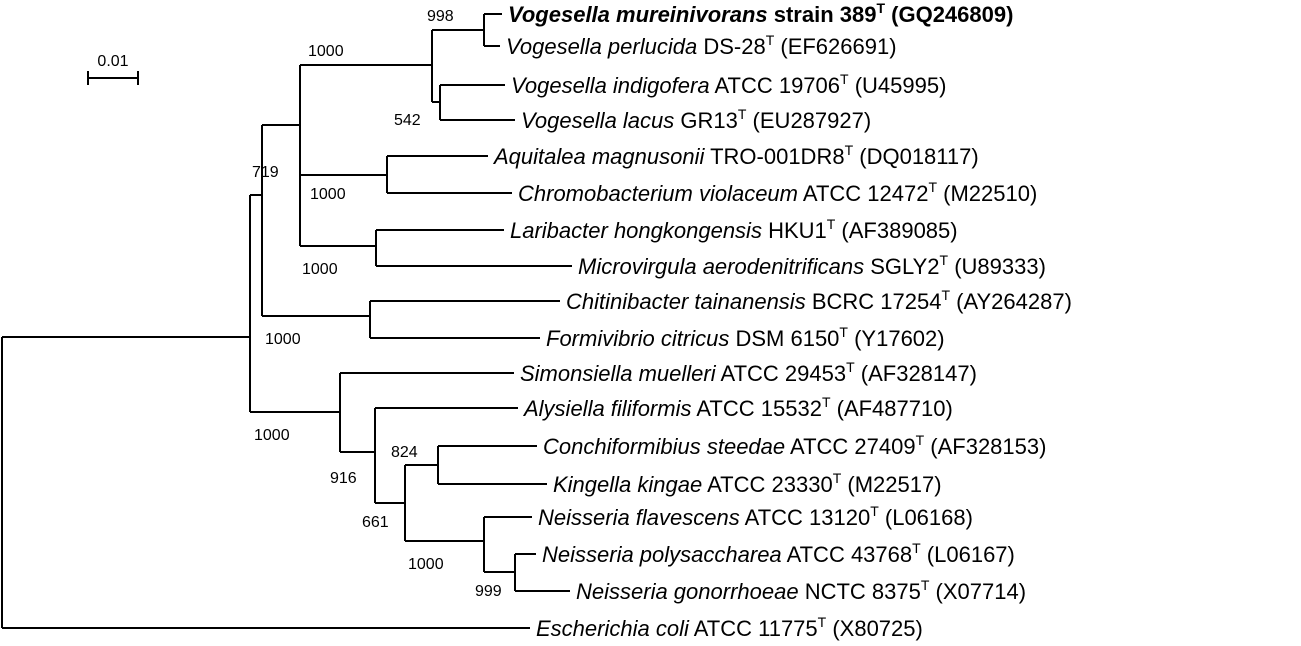 The height and width of the screenshot is (646, 1301). What do you see at coordinates (847, 554) in the screenshot?
I see `leaf-strain: ATCC 43768` at bounding box center [847, 554].